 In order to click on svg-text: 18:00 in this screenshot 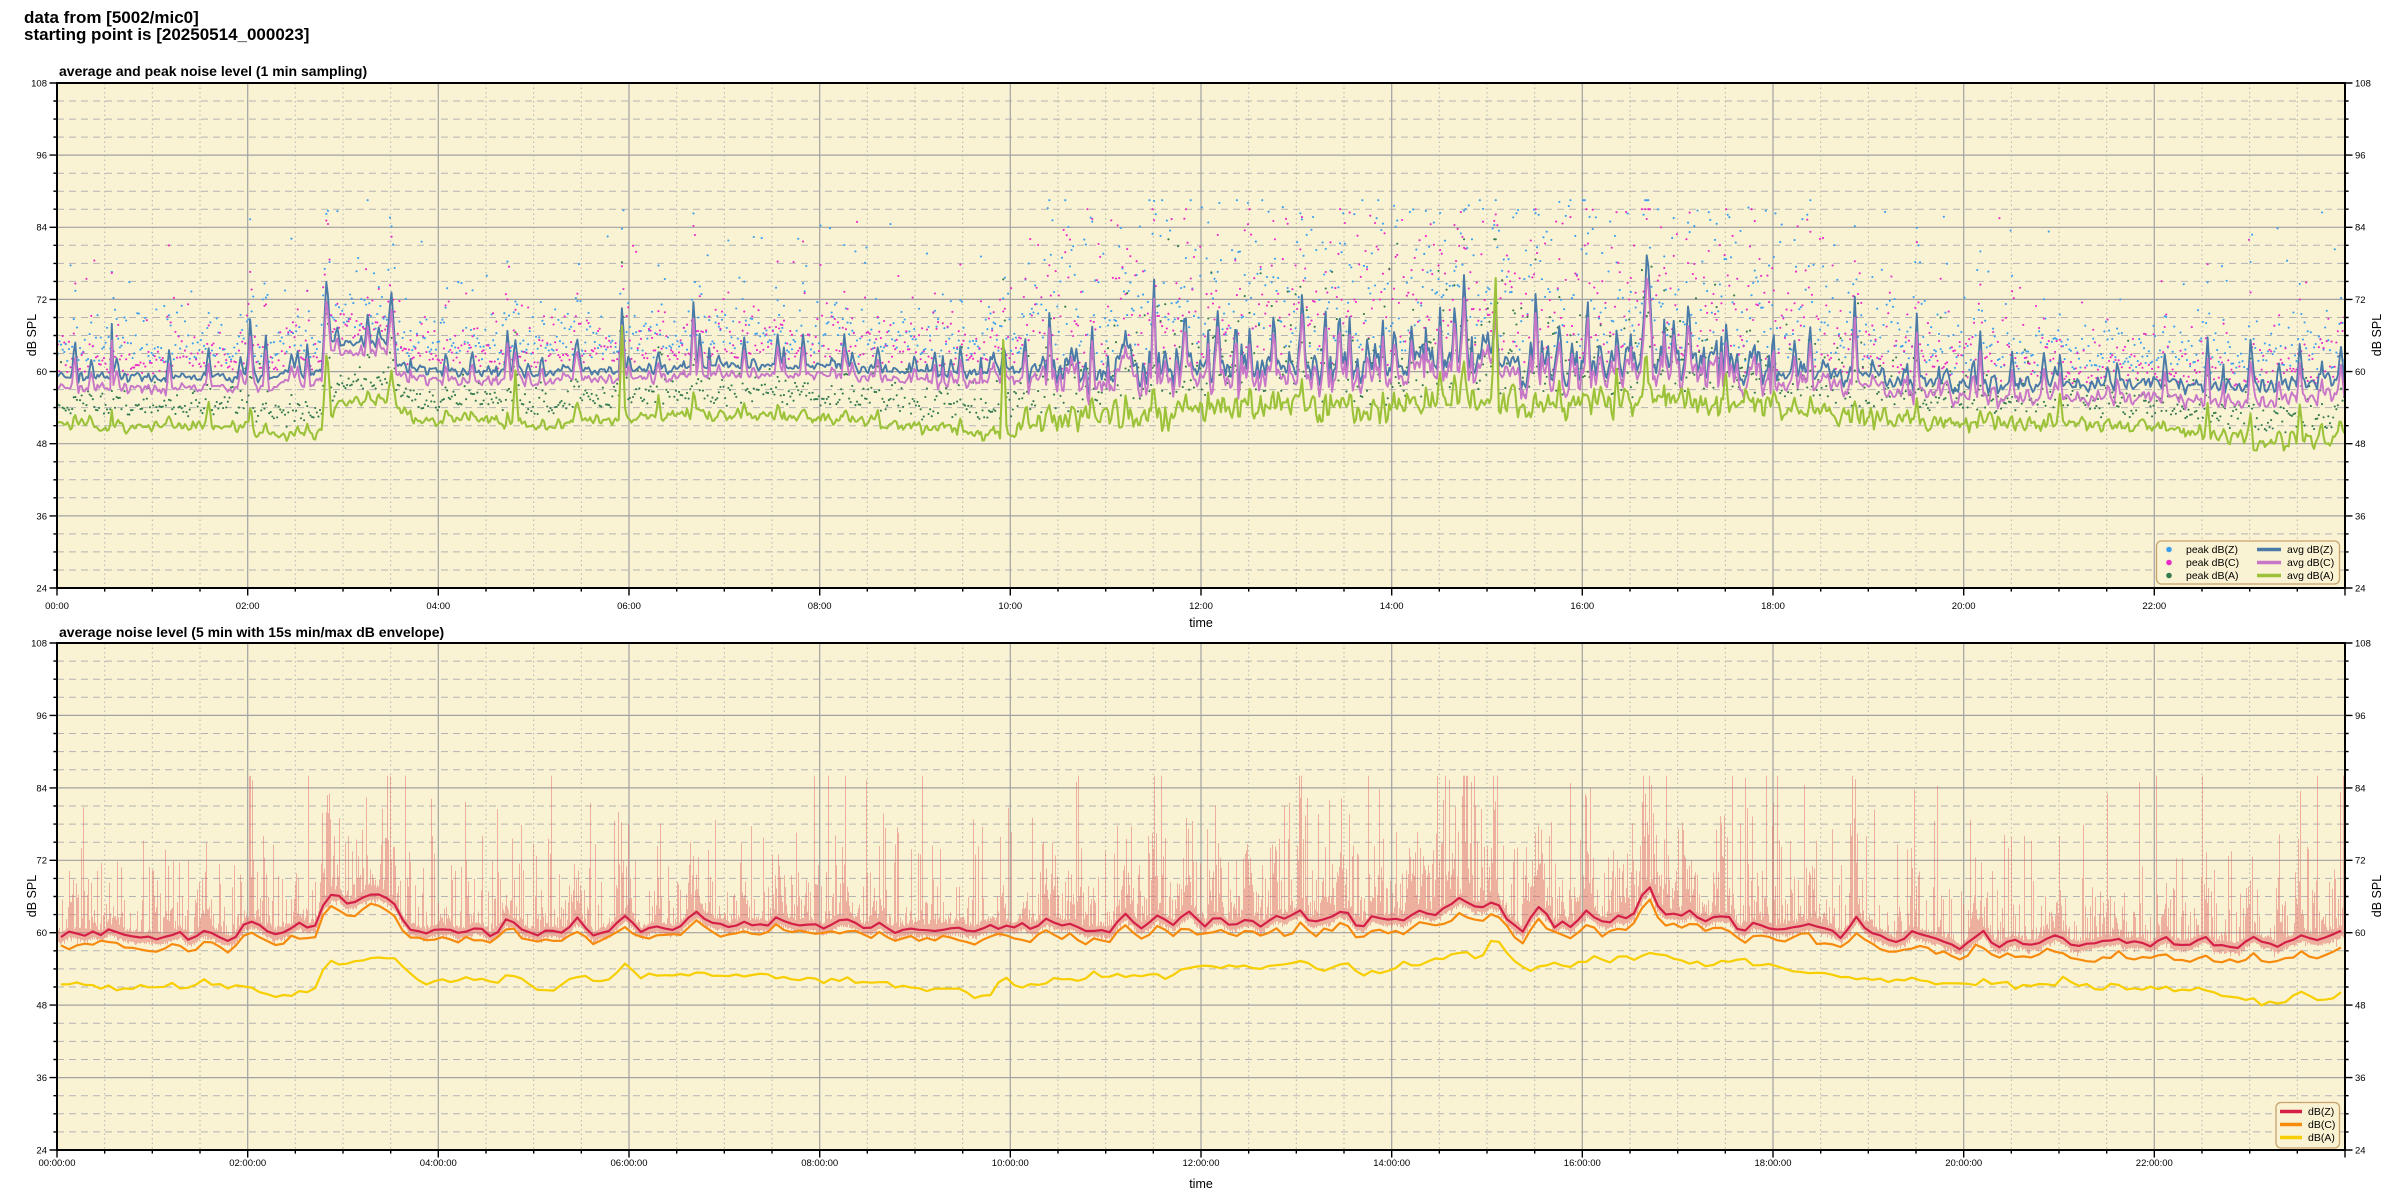, I will do `click(1773, 606)`.